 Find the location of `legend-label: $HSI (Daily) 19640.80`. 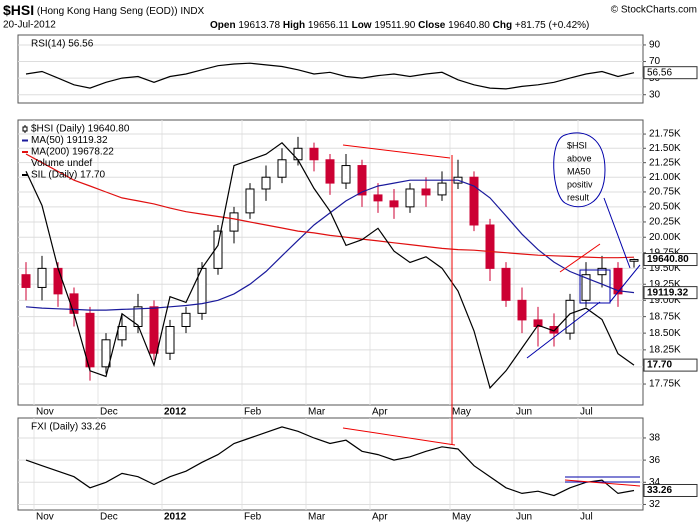

legend-label: $HSI (Daily) 19640.80 is located at coordinates (80, 129).